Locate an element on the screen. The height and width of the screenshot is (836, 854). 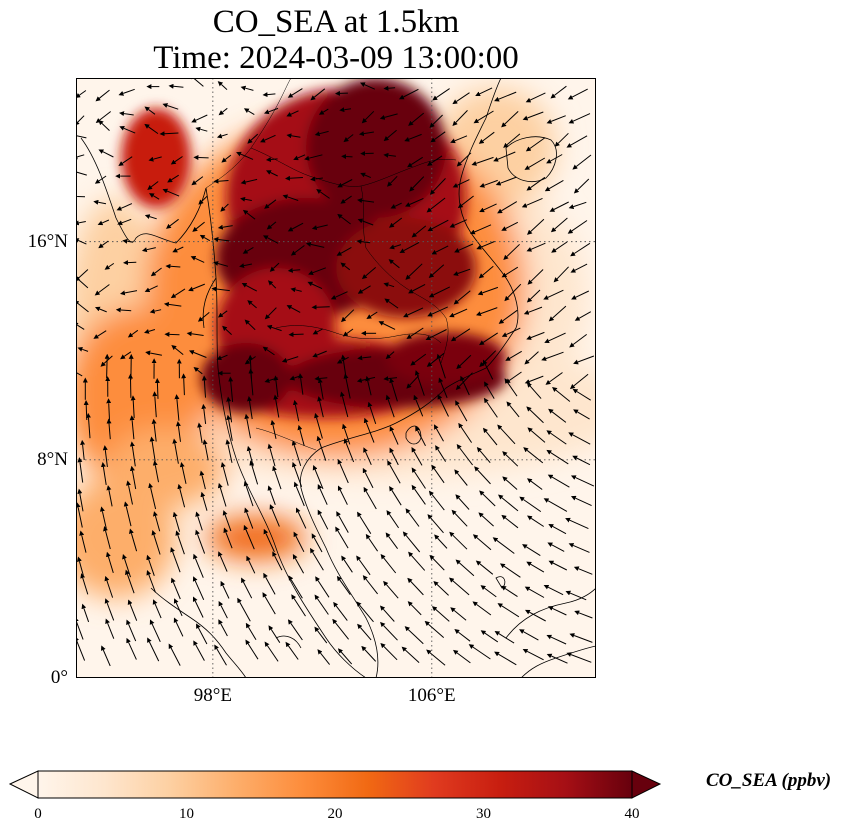
latitude-tick-label: 8°N is located at coordinates (52, 459).